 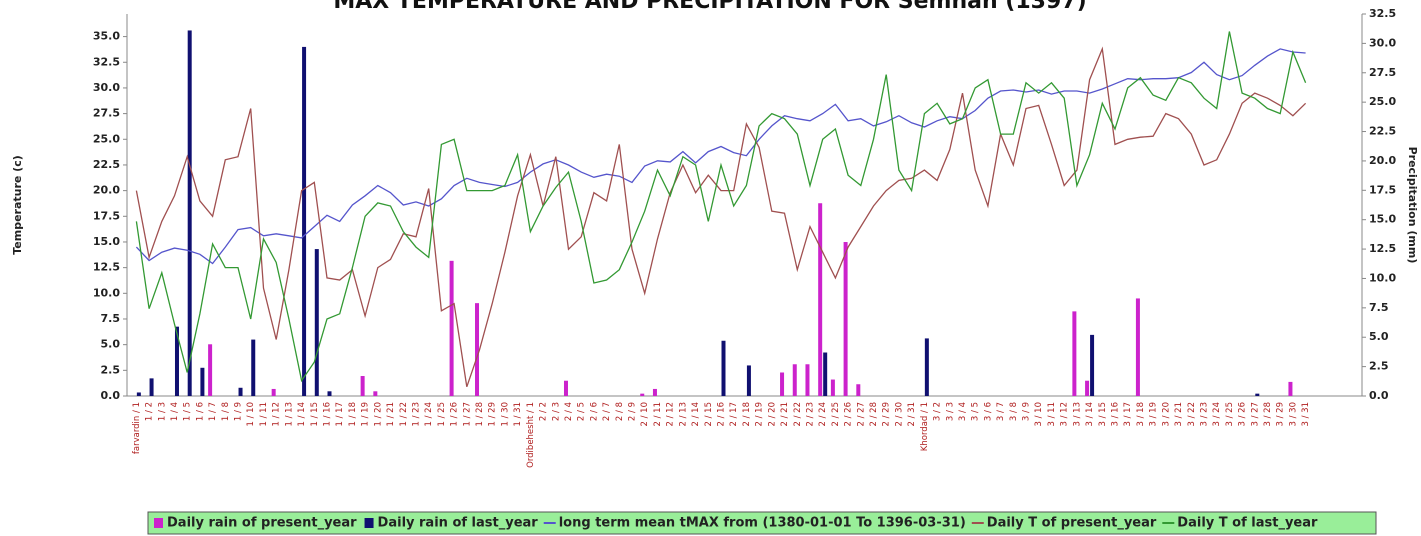 What do you see at coordinates (1204, 414) in the screenshot?
I see `x-tick-label: 3 / 23` at bounding box center [1204, 414].